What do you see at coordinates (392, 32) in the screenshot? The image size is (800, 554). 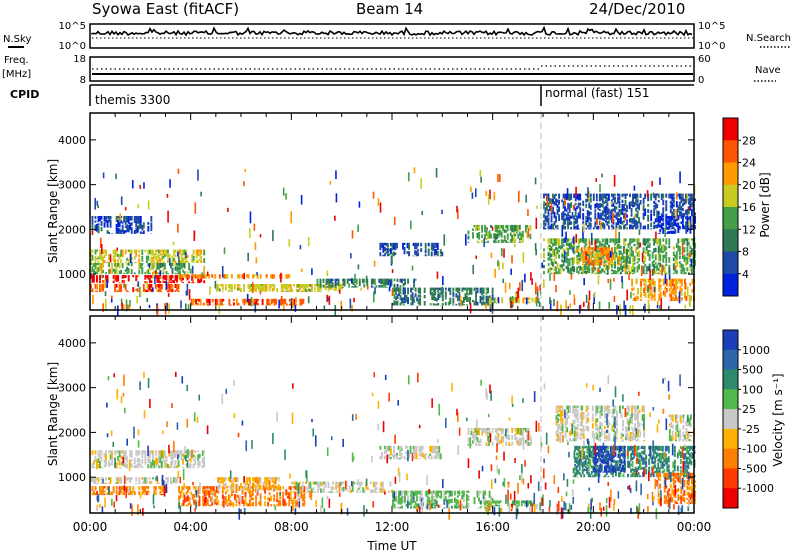 I see `noise-trace` at bounding box center [392, 32].